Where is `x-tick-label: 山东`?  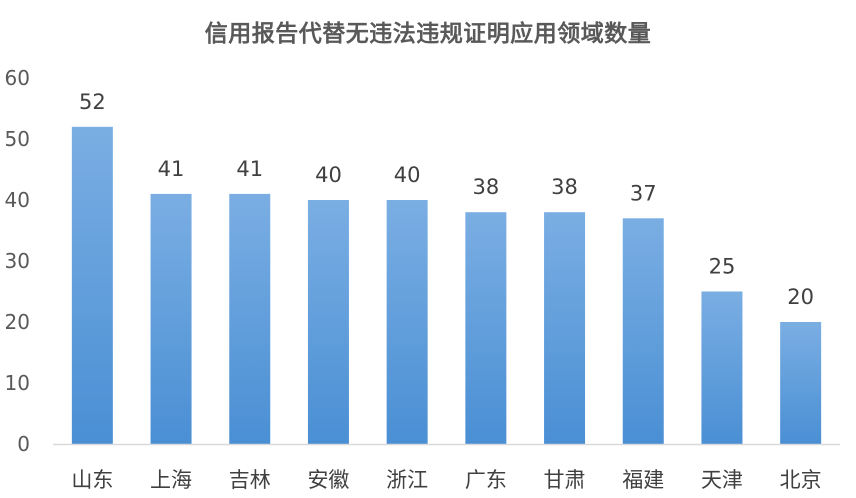
x-tick-label: 山东 is located at coordinates (92, 480).